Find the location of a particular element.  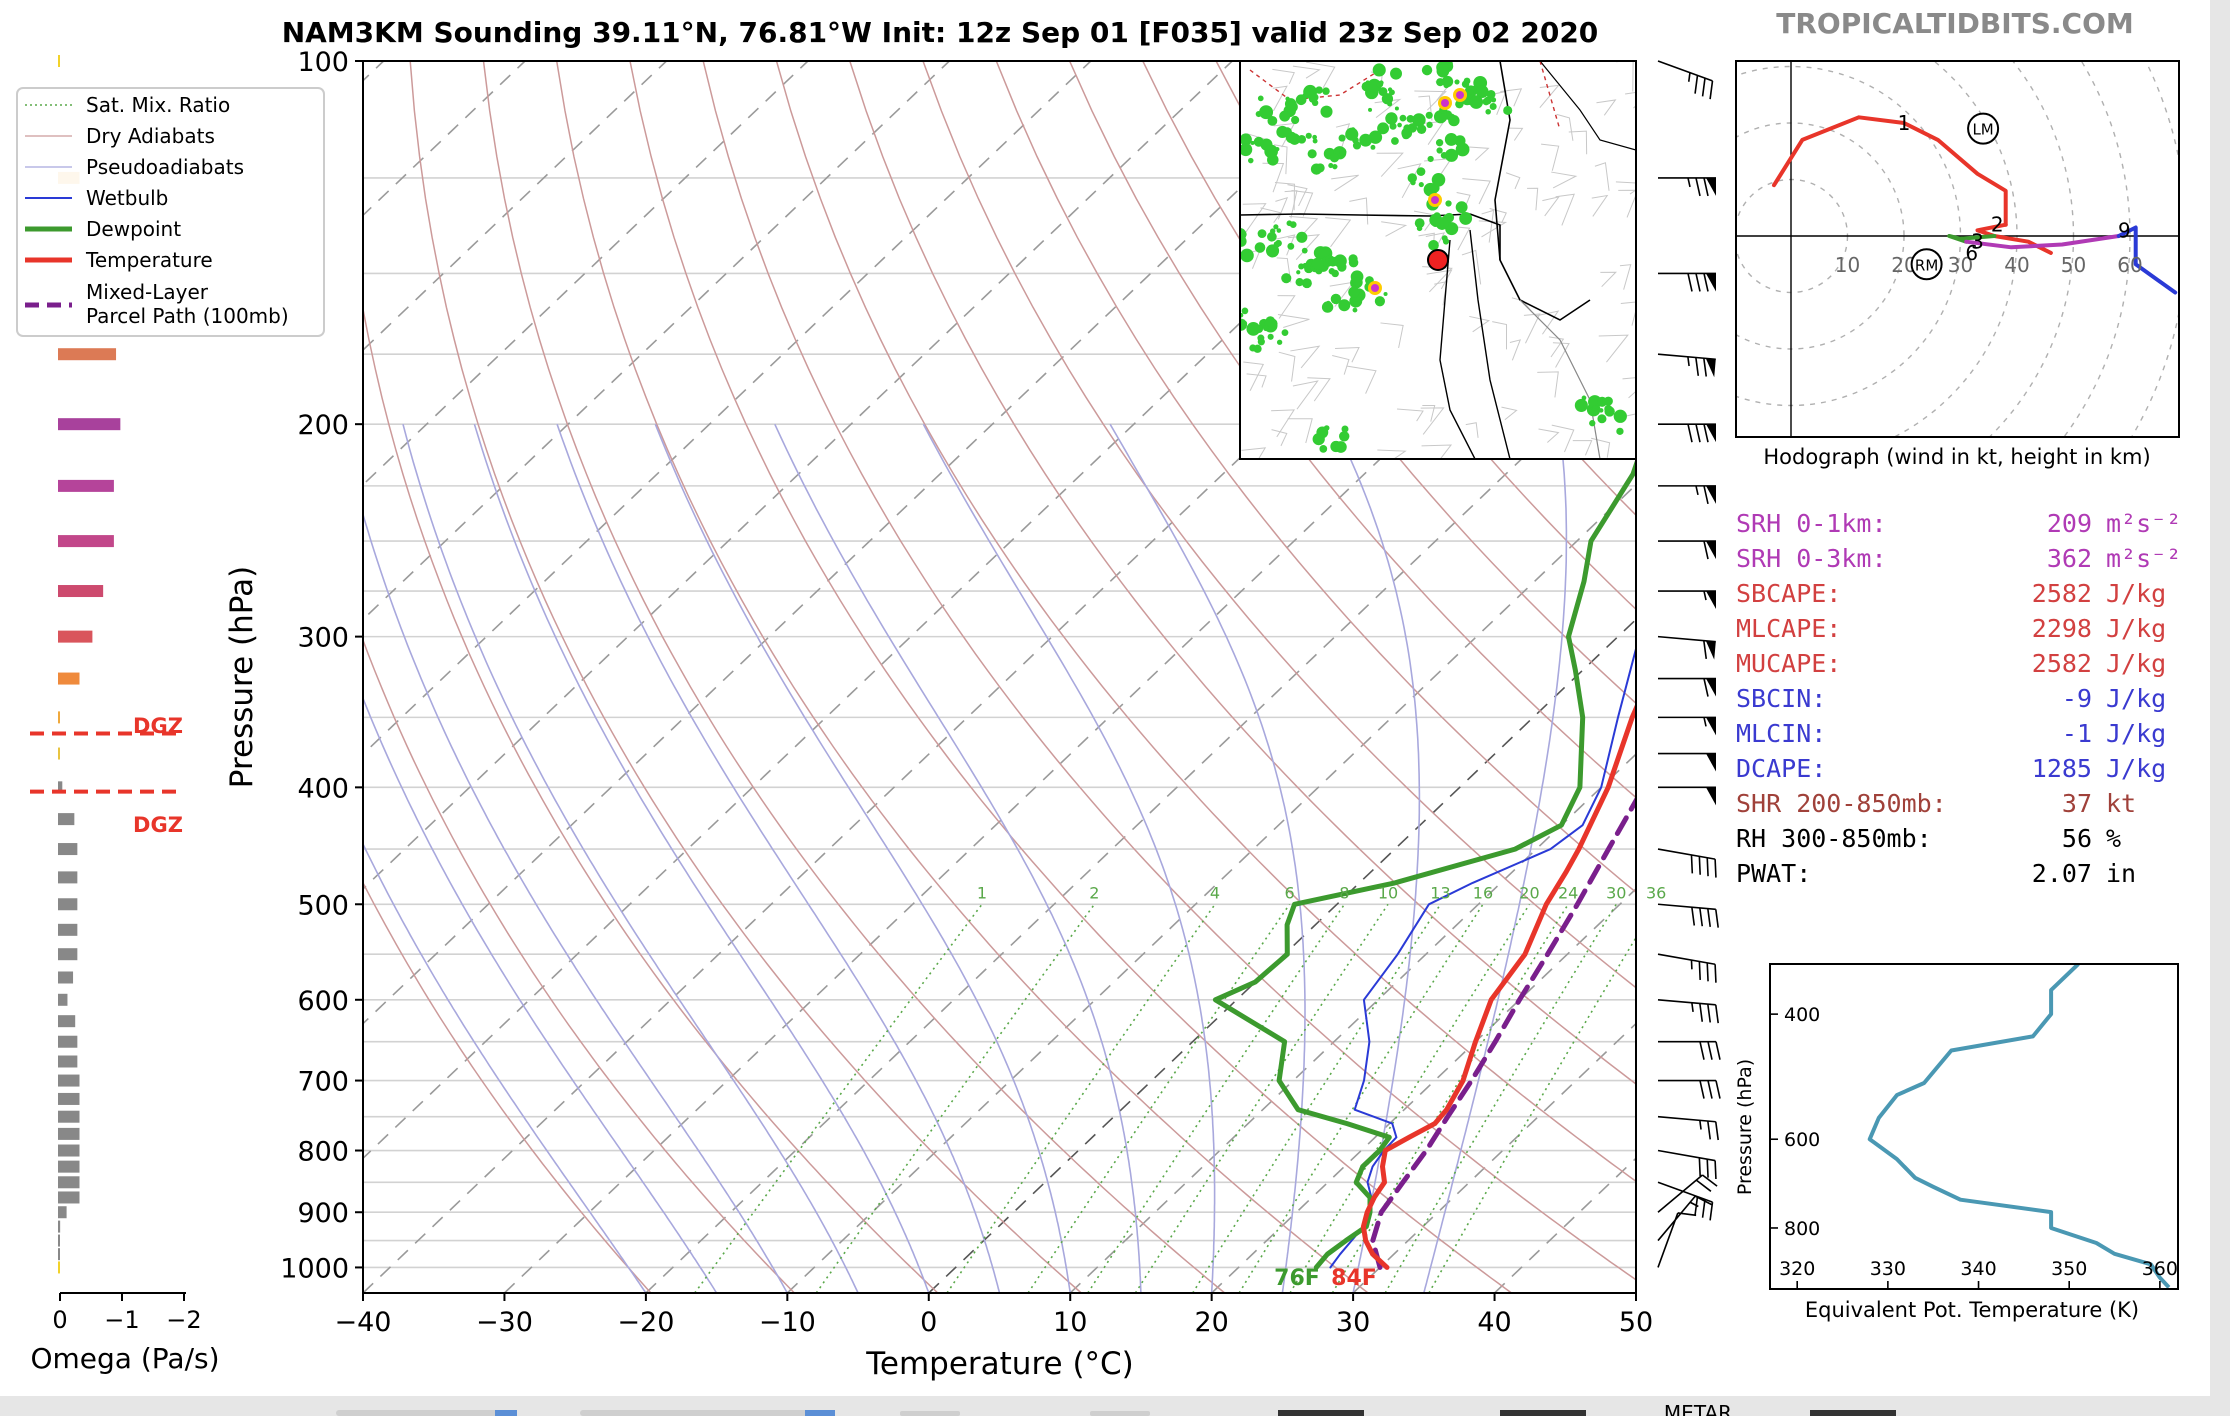

isotherm is located at coordinates (656, 341).